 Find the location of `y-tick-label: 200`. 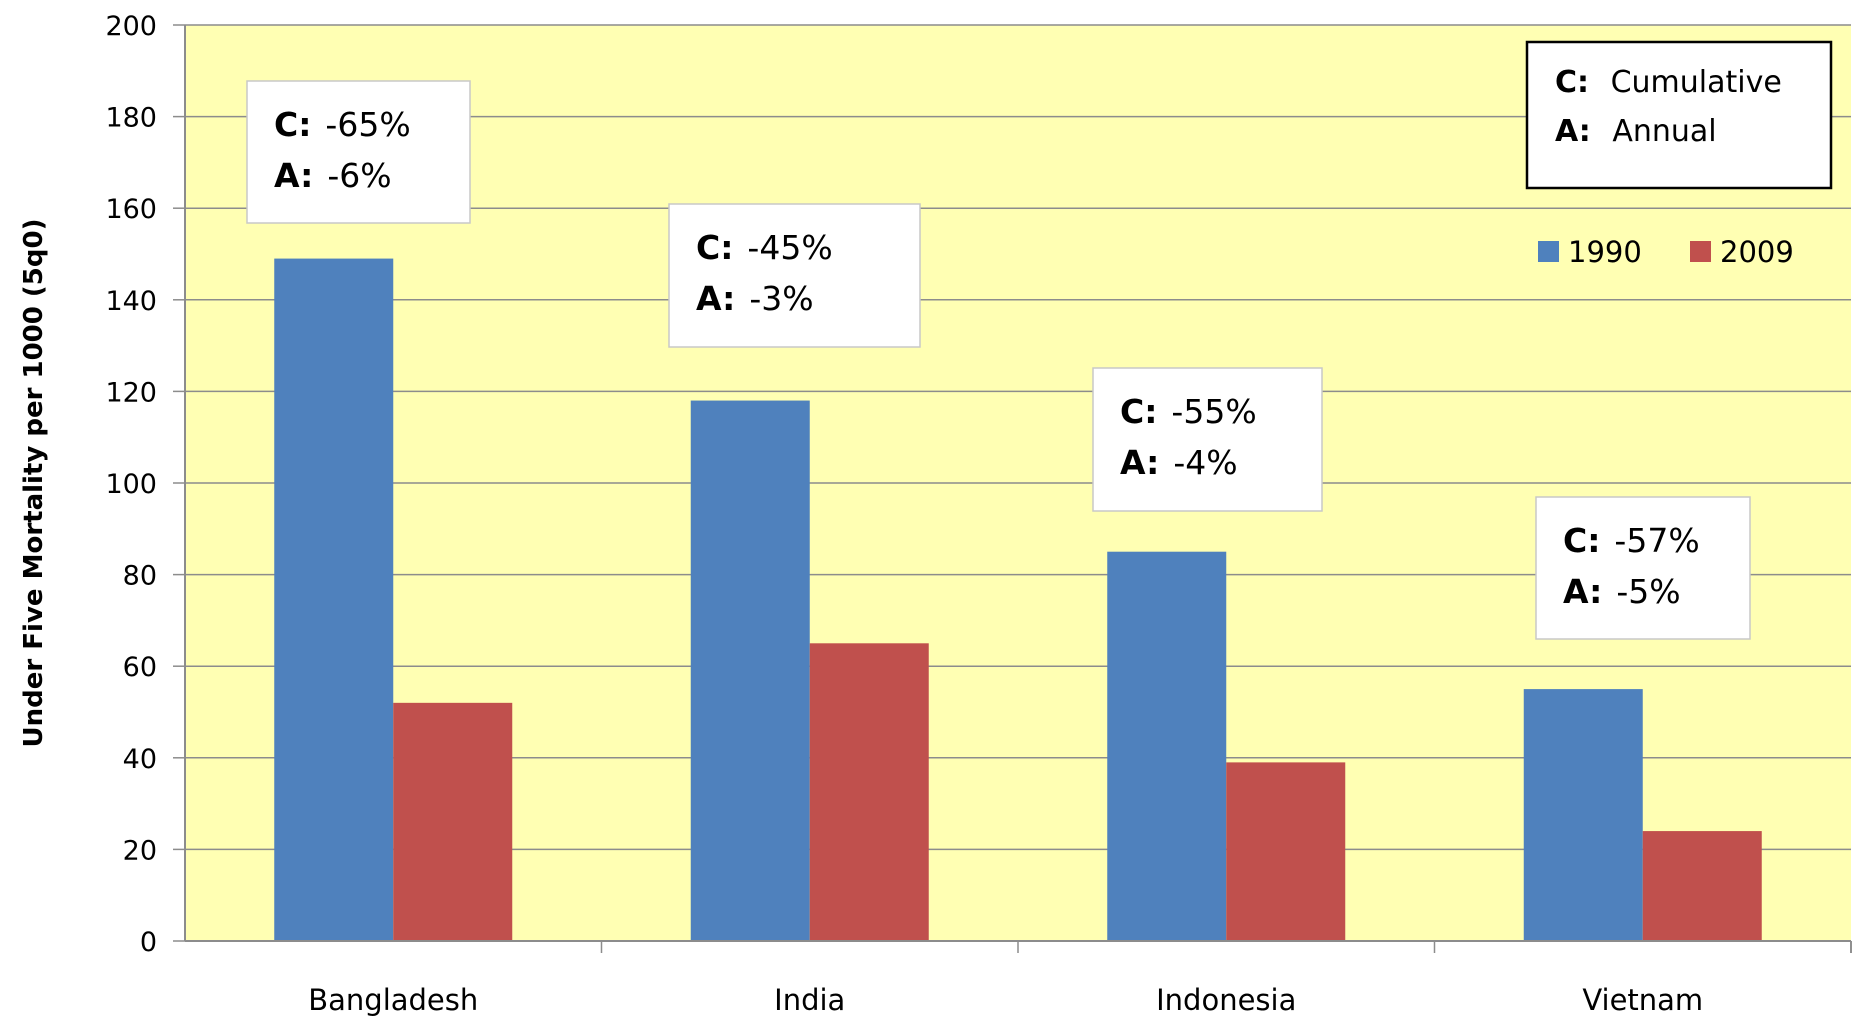

y-tick-label: 200 is located at coordinates (131, 26).